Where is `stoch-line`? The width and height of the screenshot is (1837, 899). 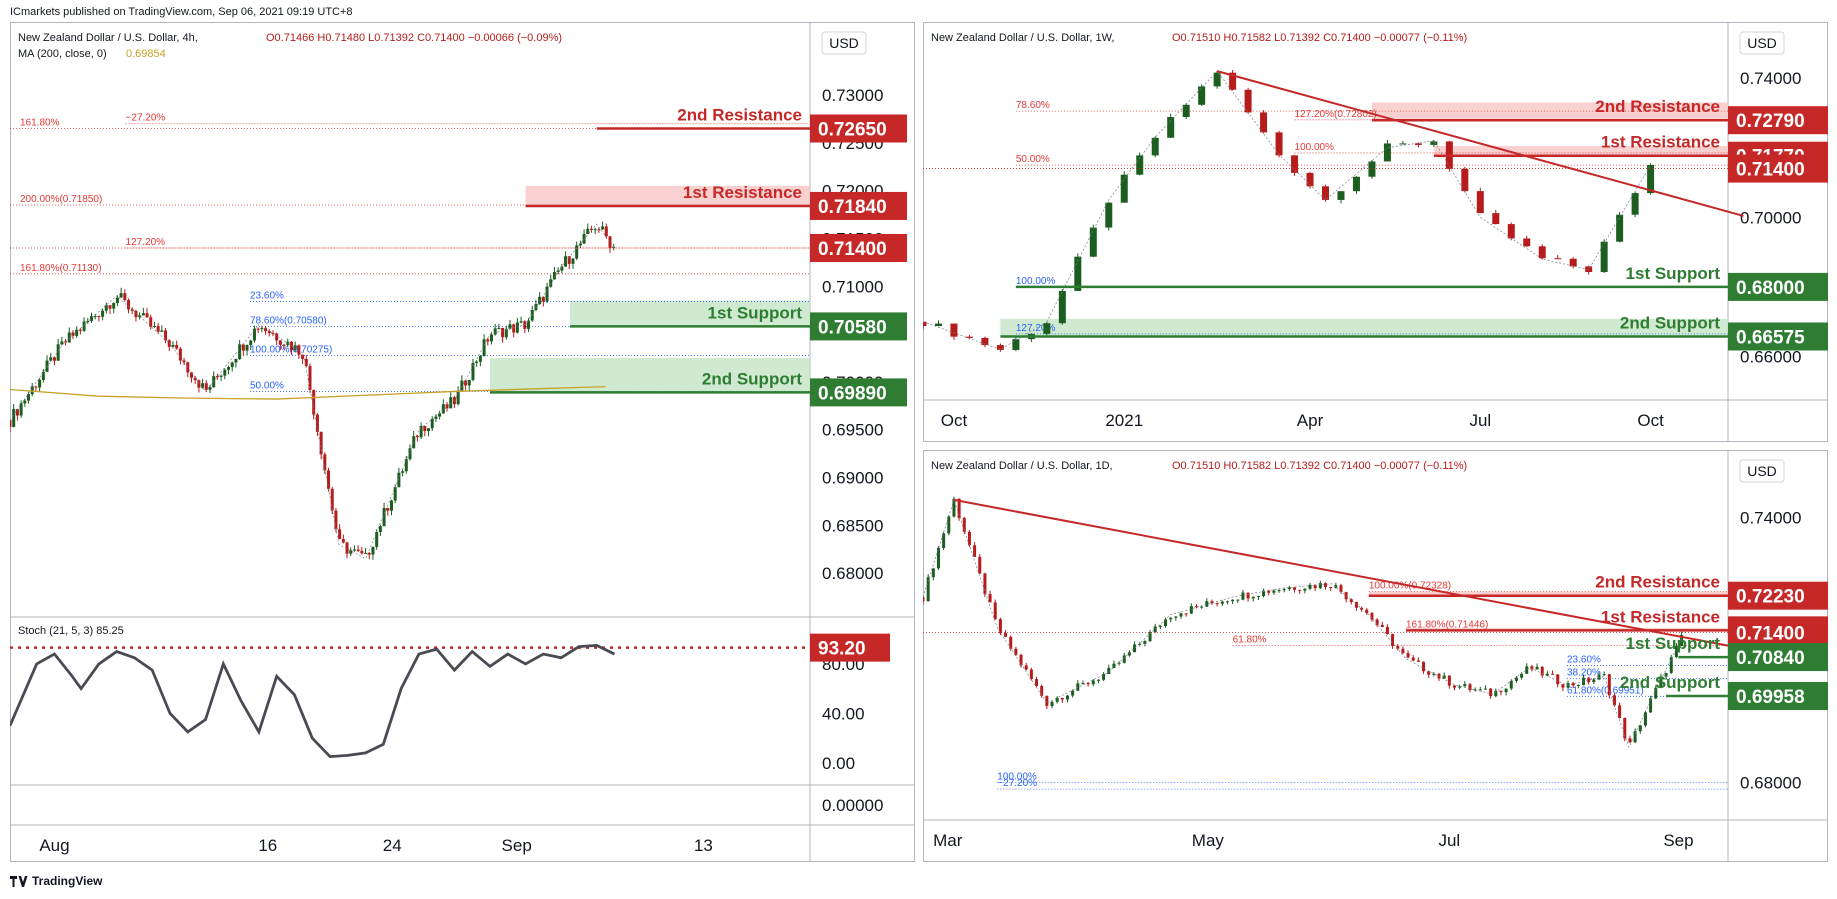
stoch-line is located at coordinates (313, 701).